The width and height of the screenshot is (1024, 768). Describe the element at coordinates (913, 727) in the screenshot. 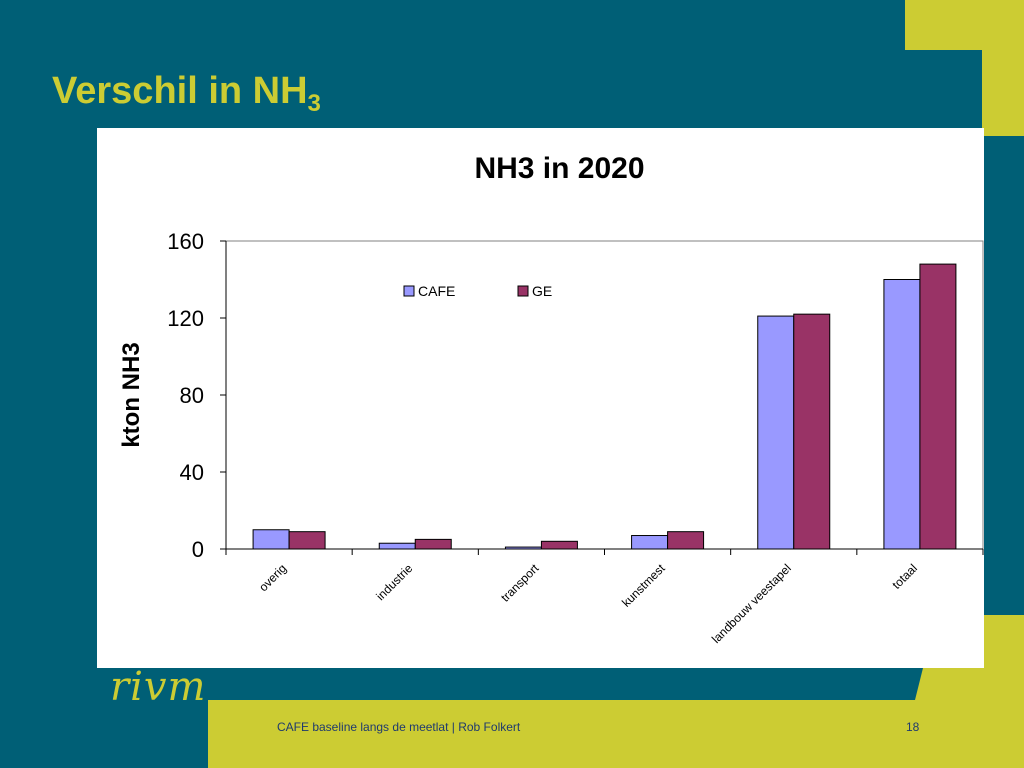

I see `page-number: 18` at that location.